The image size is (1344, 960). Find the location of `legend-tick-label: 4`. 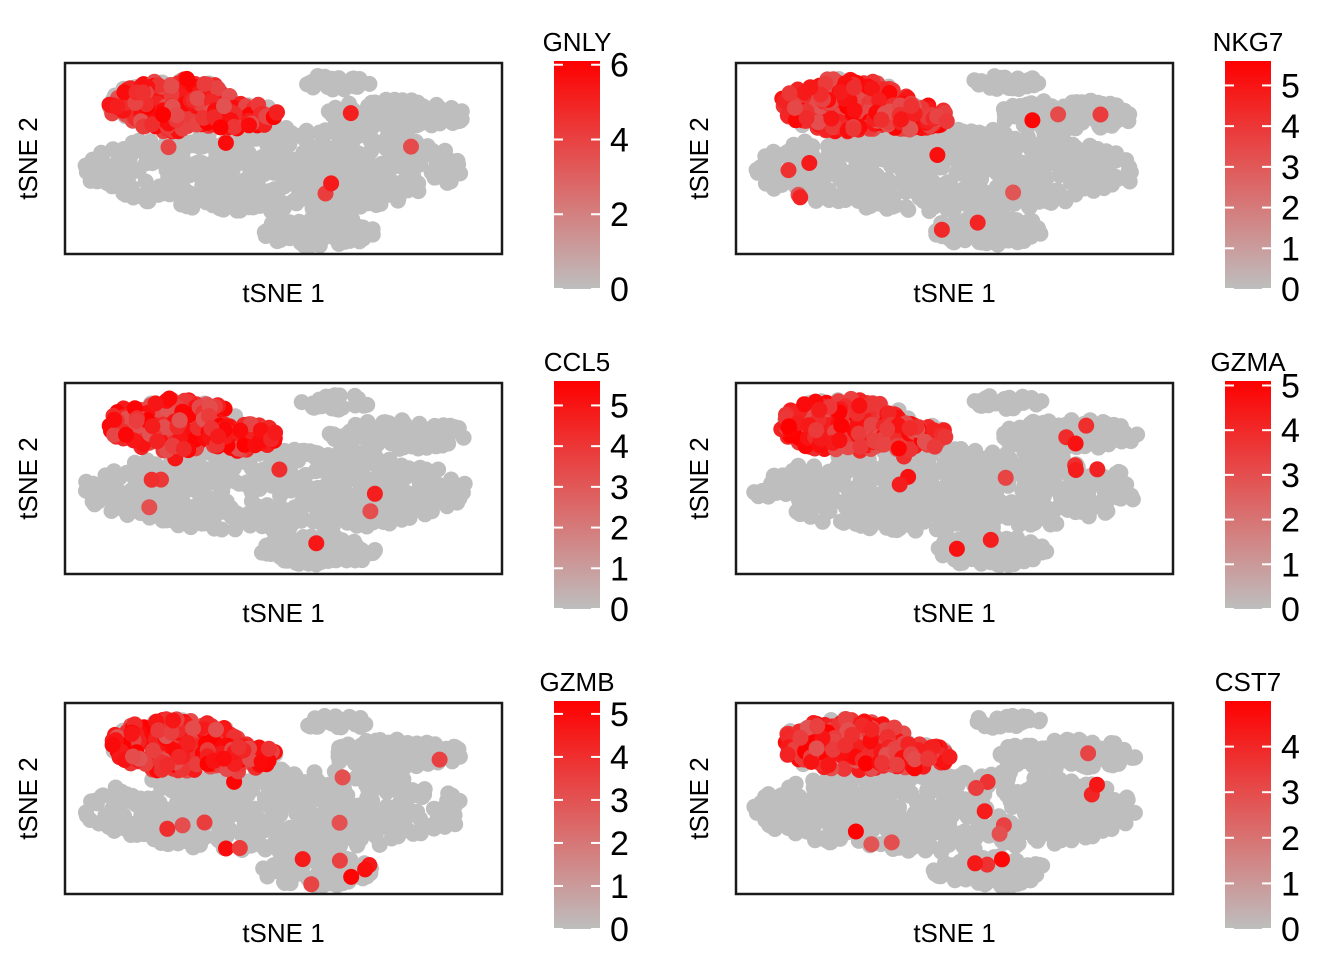

legend-tick-label: 4 is located at coordinates (1290, 431).